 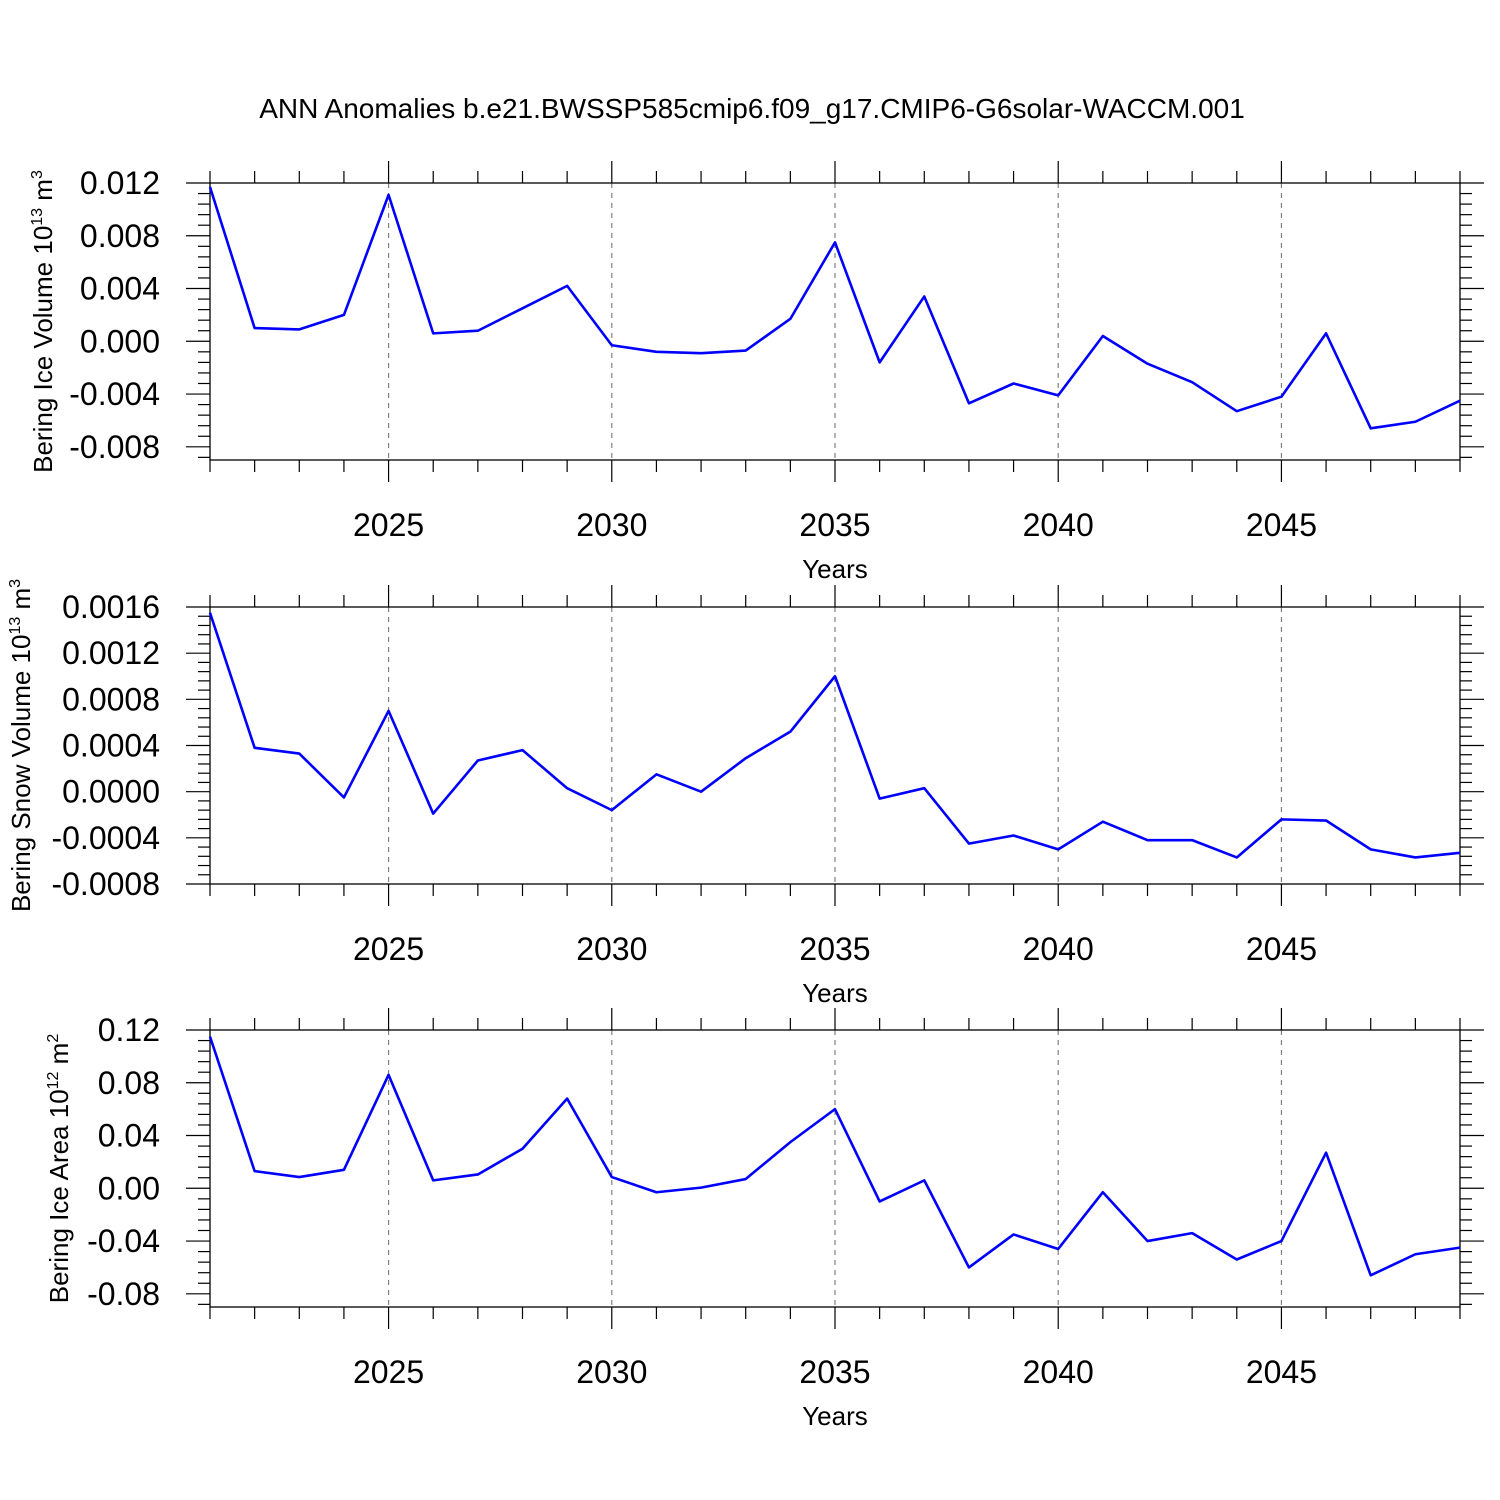 I want to click on y-tick-label: -0.0004, so click(x=105, y=838).